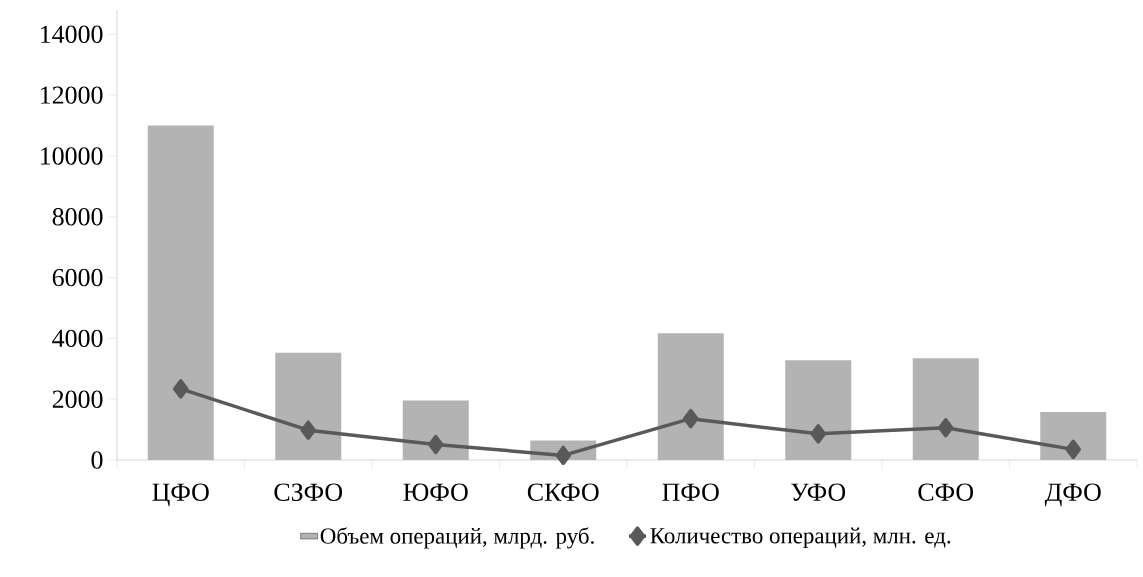 The image size is (1143, 577). What do you see at coordinates (77, 399) in the screenshot?
I see `y-tick-label: 2000` at bounding box center [77, 399].